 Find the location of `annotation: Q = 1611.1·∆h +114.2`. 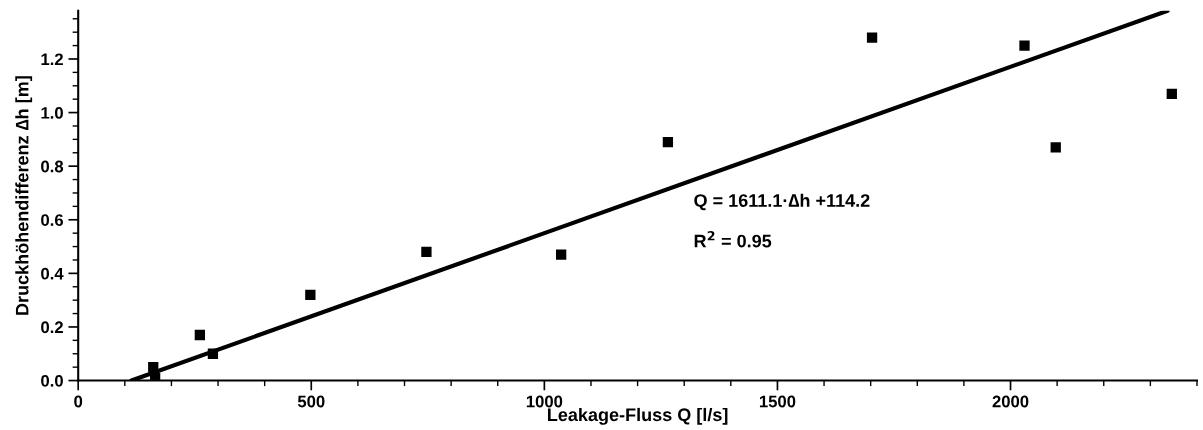

annotation: Q = 1611.1·∆h +114.2 is located at coordinates (782, 202).